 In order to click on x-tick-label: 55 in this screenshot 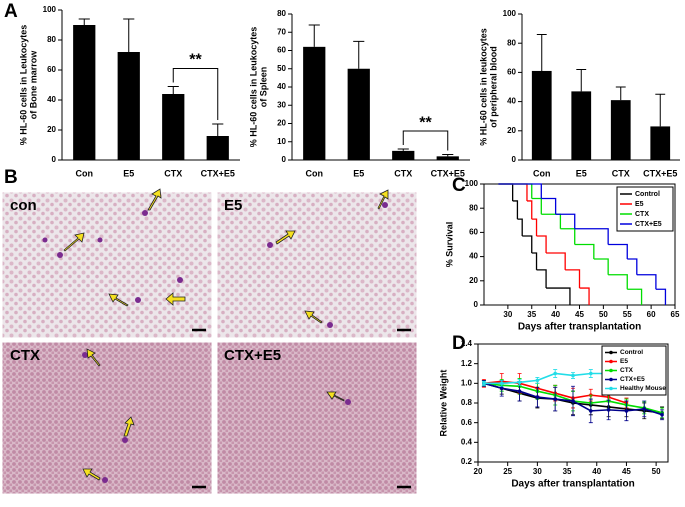, I will do `click(627, 314)`.